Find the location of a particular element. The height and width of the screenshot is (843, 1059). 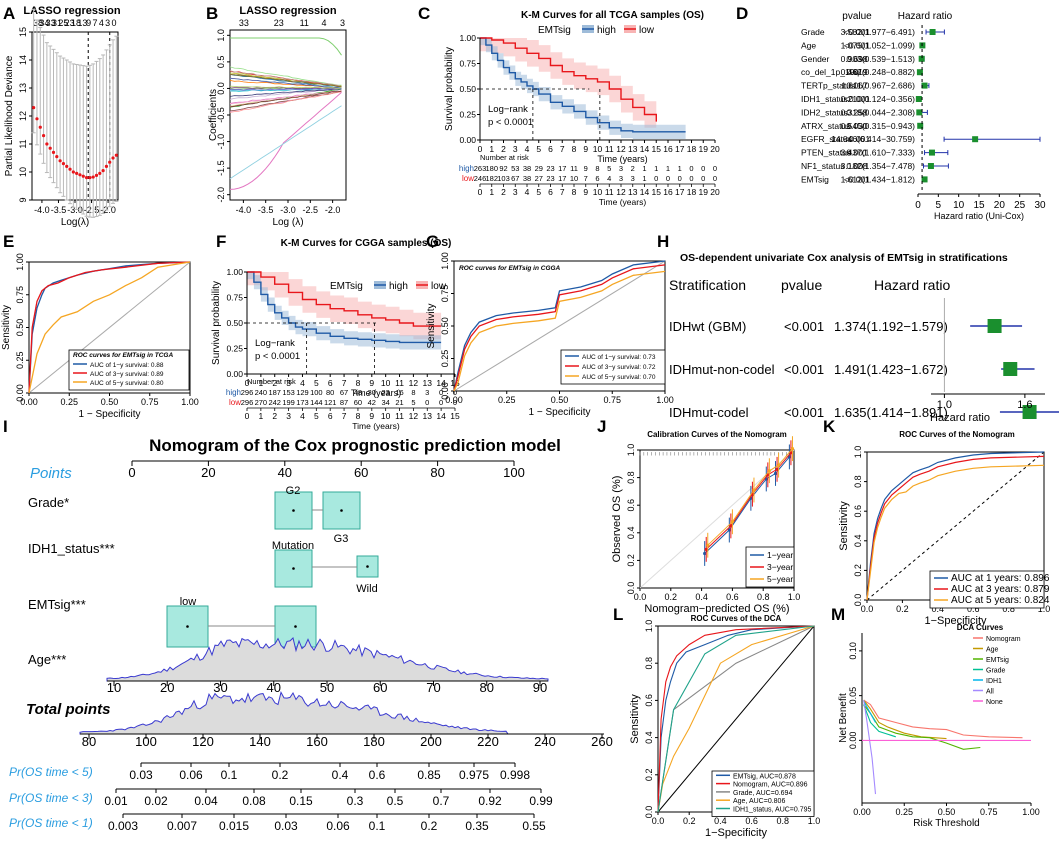

row-hr-text: 1.612(1.434−1.812) is located at coordinates (878, 179).